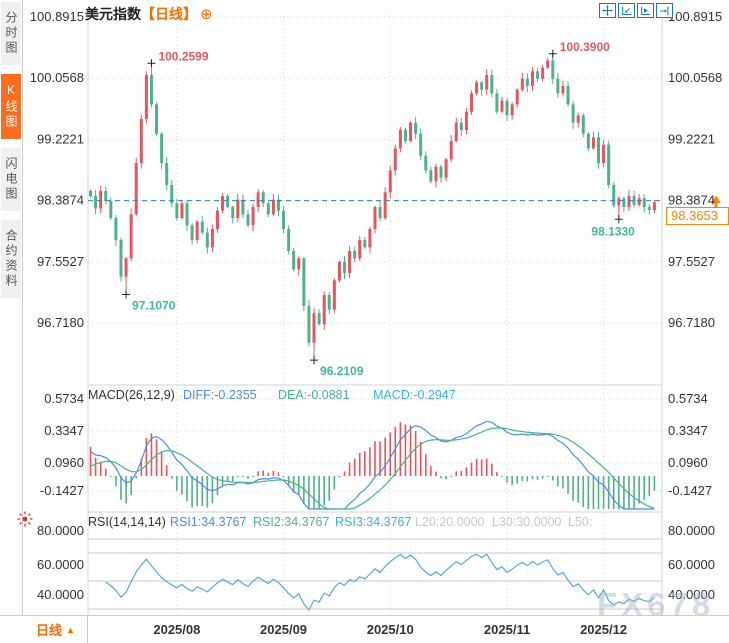 The image size is (729, 643). What do you see at coordinates (206, 14) in the screenshot?
I see `add-compare-icon: ⊕` at bounding box center [206, 14].